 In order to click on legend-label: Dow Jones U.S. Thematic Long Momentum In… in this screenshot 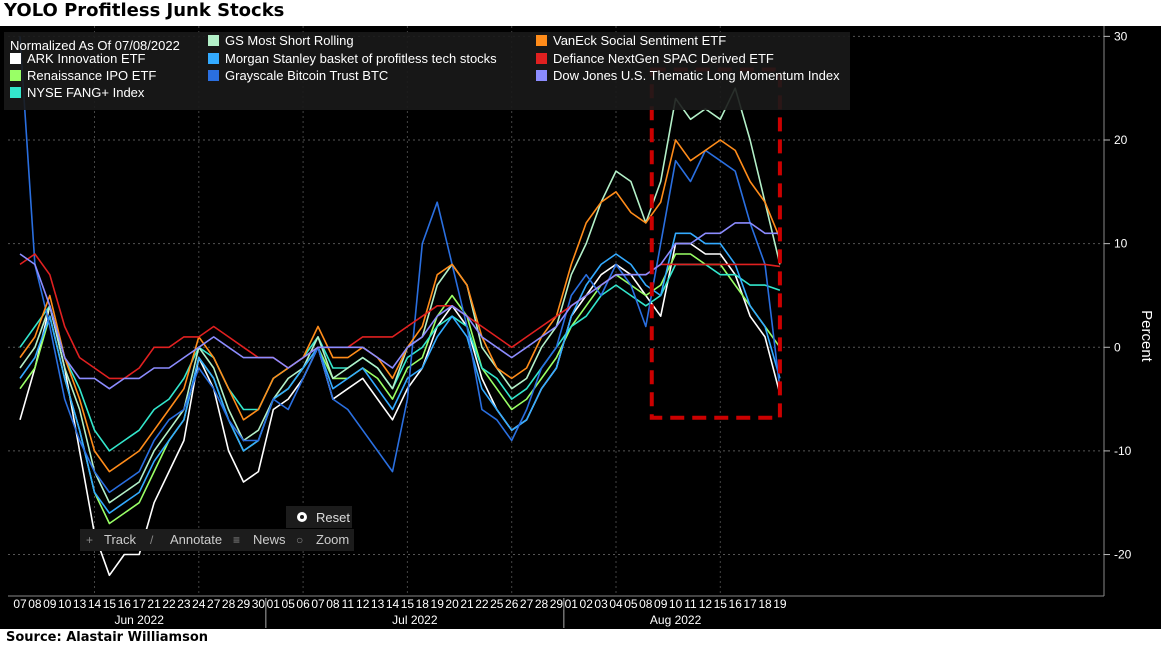, I will do `click(696, 75)`.